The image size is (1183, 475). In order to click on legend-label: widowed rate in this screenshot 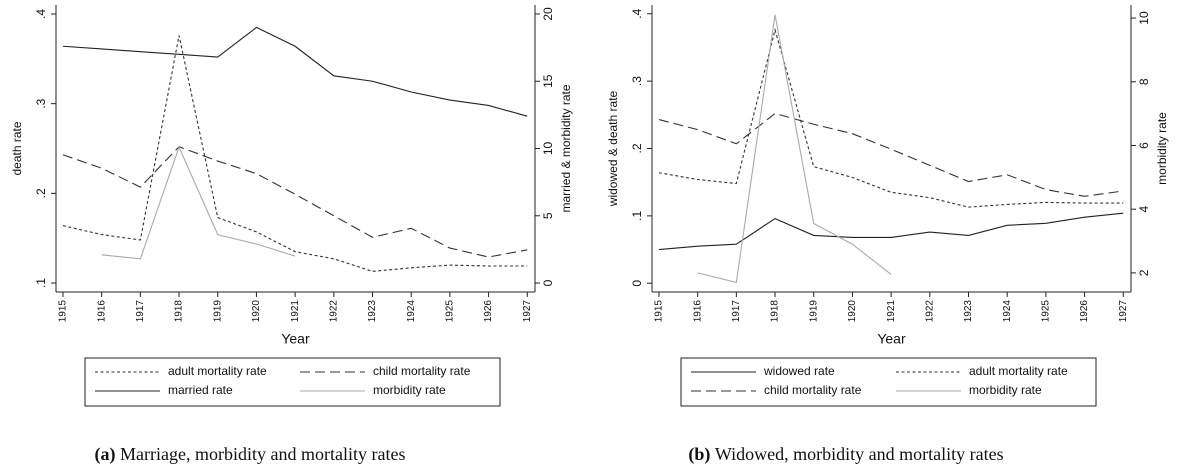, I will do `click(799, 371)`.